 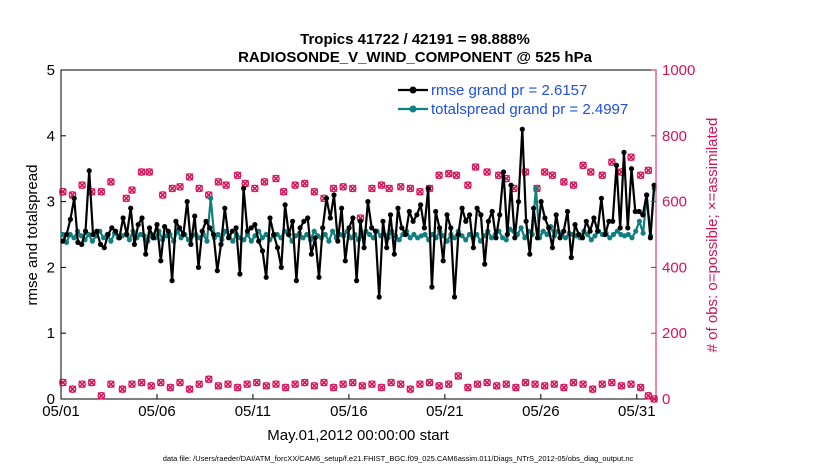 What do you see at coordinates (51, 399) in the screenshot?
I see `y-left-tick-label: 0` at bounding box center [51, 399].